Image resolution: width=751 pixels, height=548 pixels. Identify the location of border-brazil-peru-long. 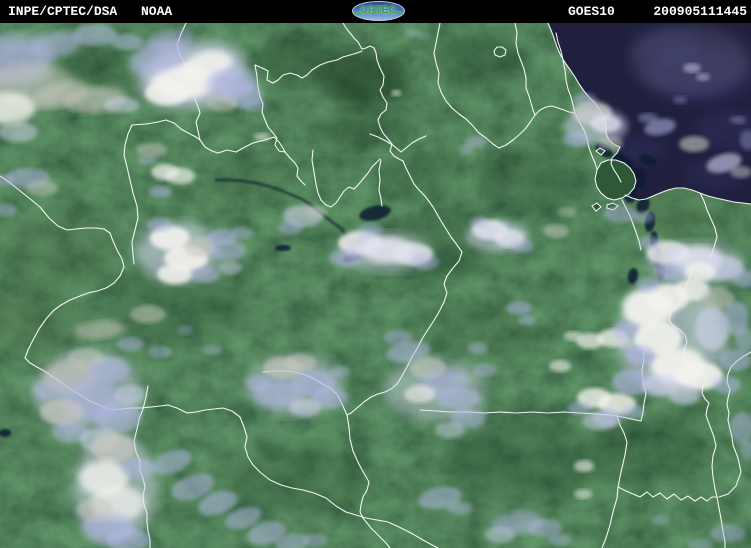
(274, 476).